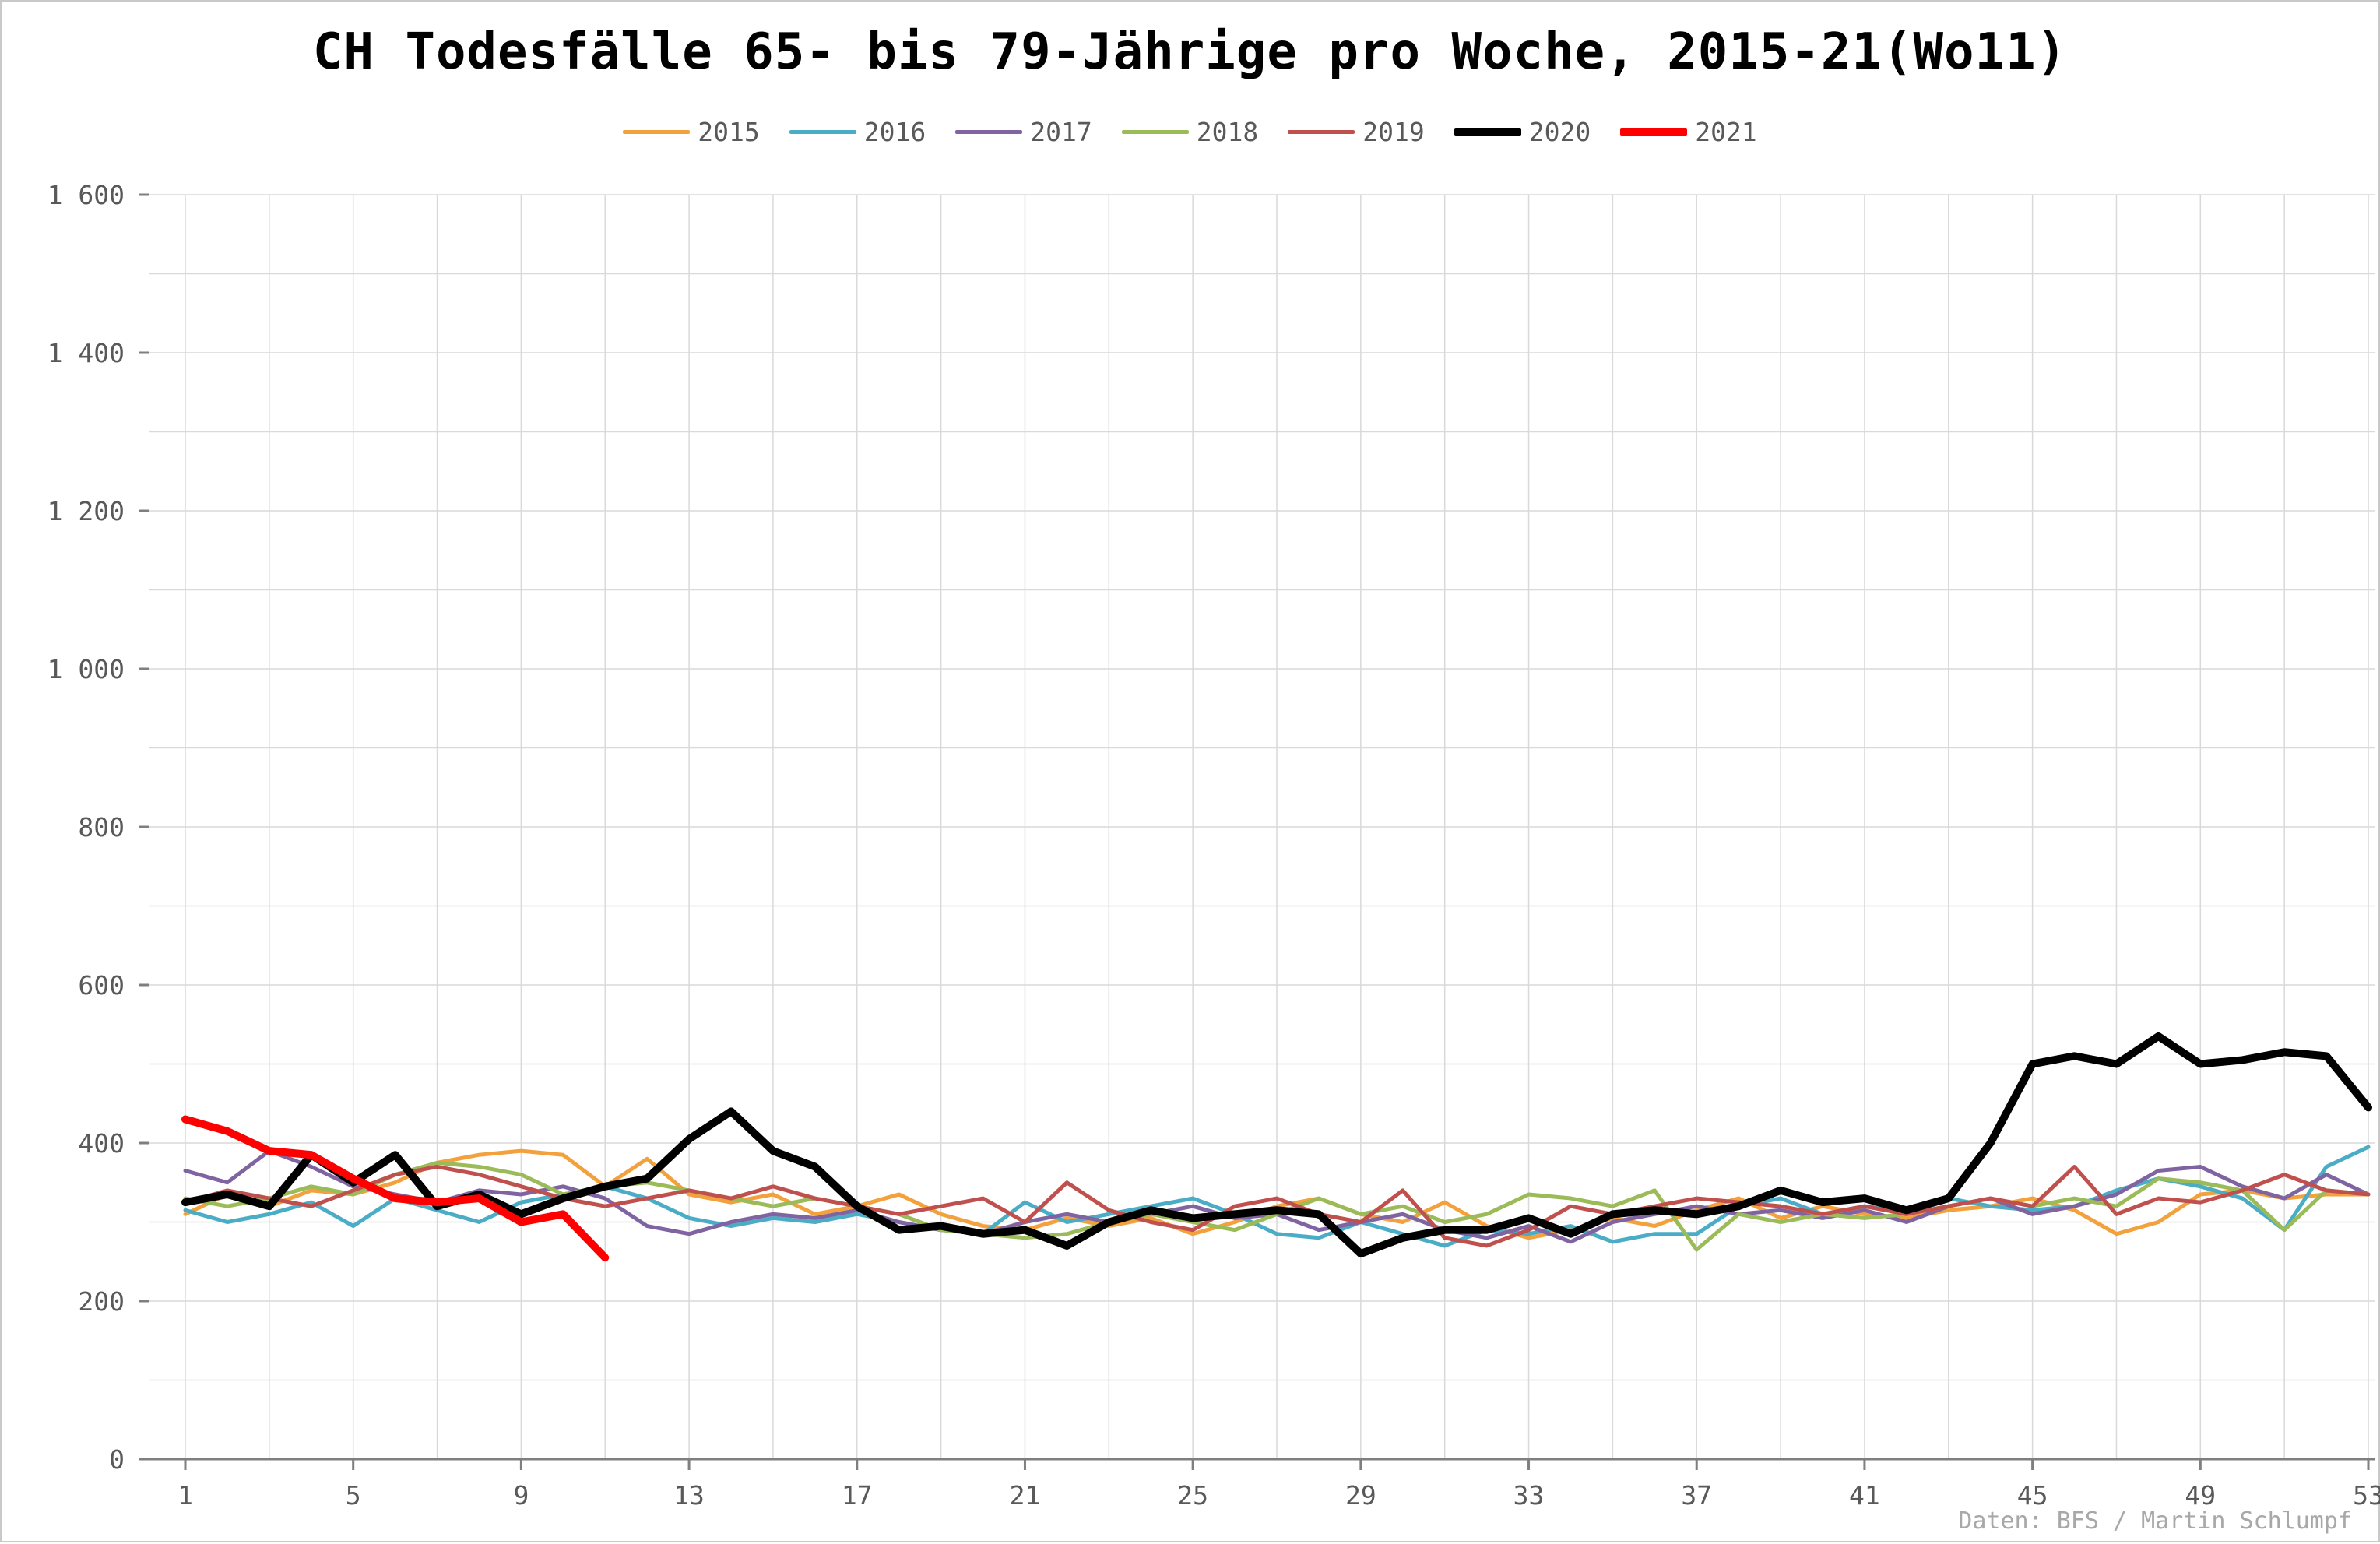 The height and width of the screenshot is (1544, 2380). I want to click on y-tick-label: 1 400, so click(86, 353).